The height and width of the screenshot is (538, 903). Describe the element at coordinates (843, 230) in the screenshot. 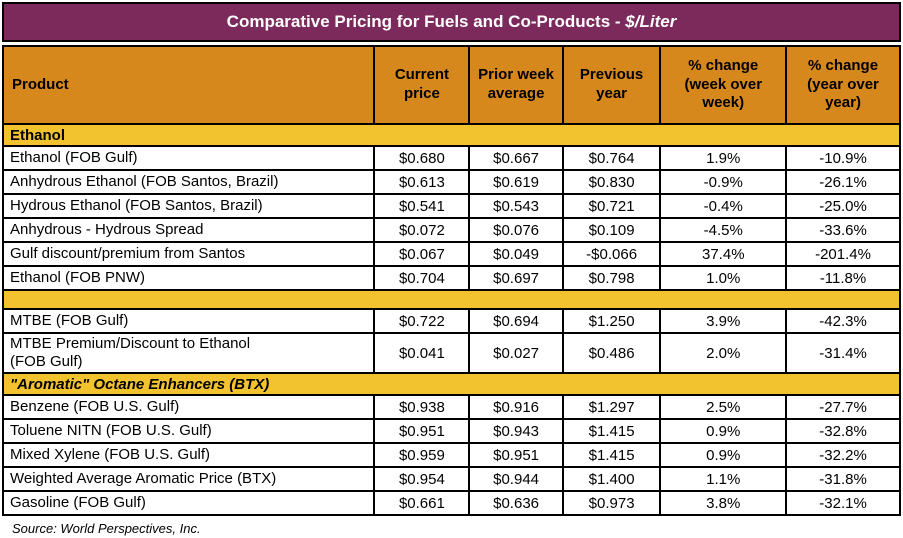

I see `yoy-change-cell: -33.6%` at that location.